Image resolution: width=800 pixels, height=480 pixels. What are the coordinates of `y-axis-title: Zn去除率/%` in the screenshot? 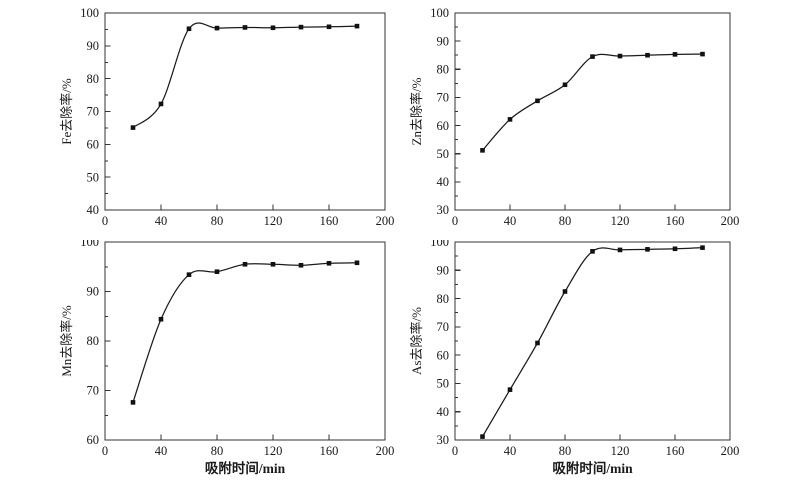 It's located at (416, 111).